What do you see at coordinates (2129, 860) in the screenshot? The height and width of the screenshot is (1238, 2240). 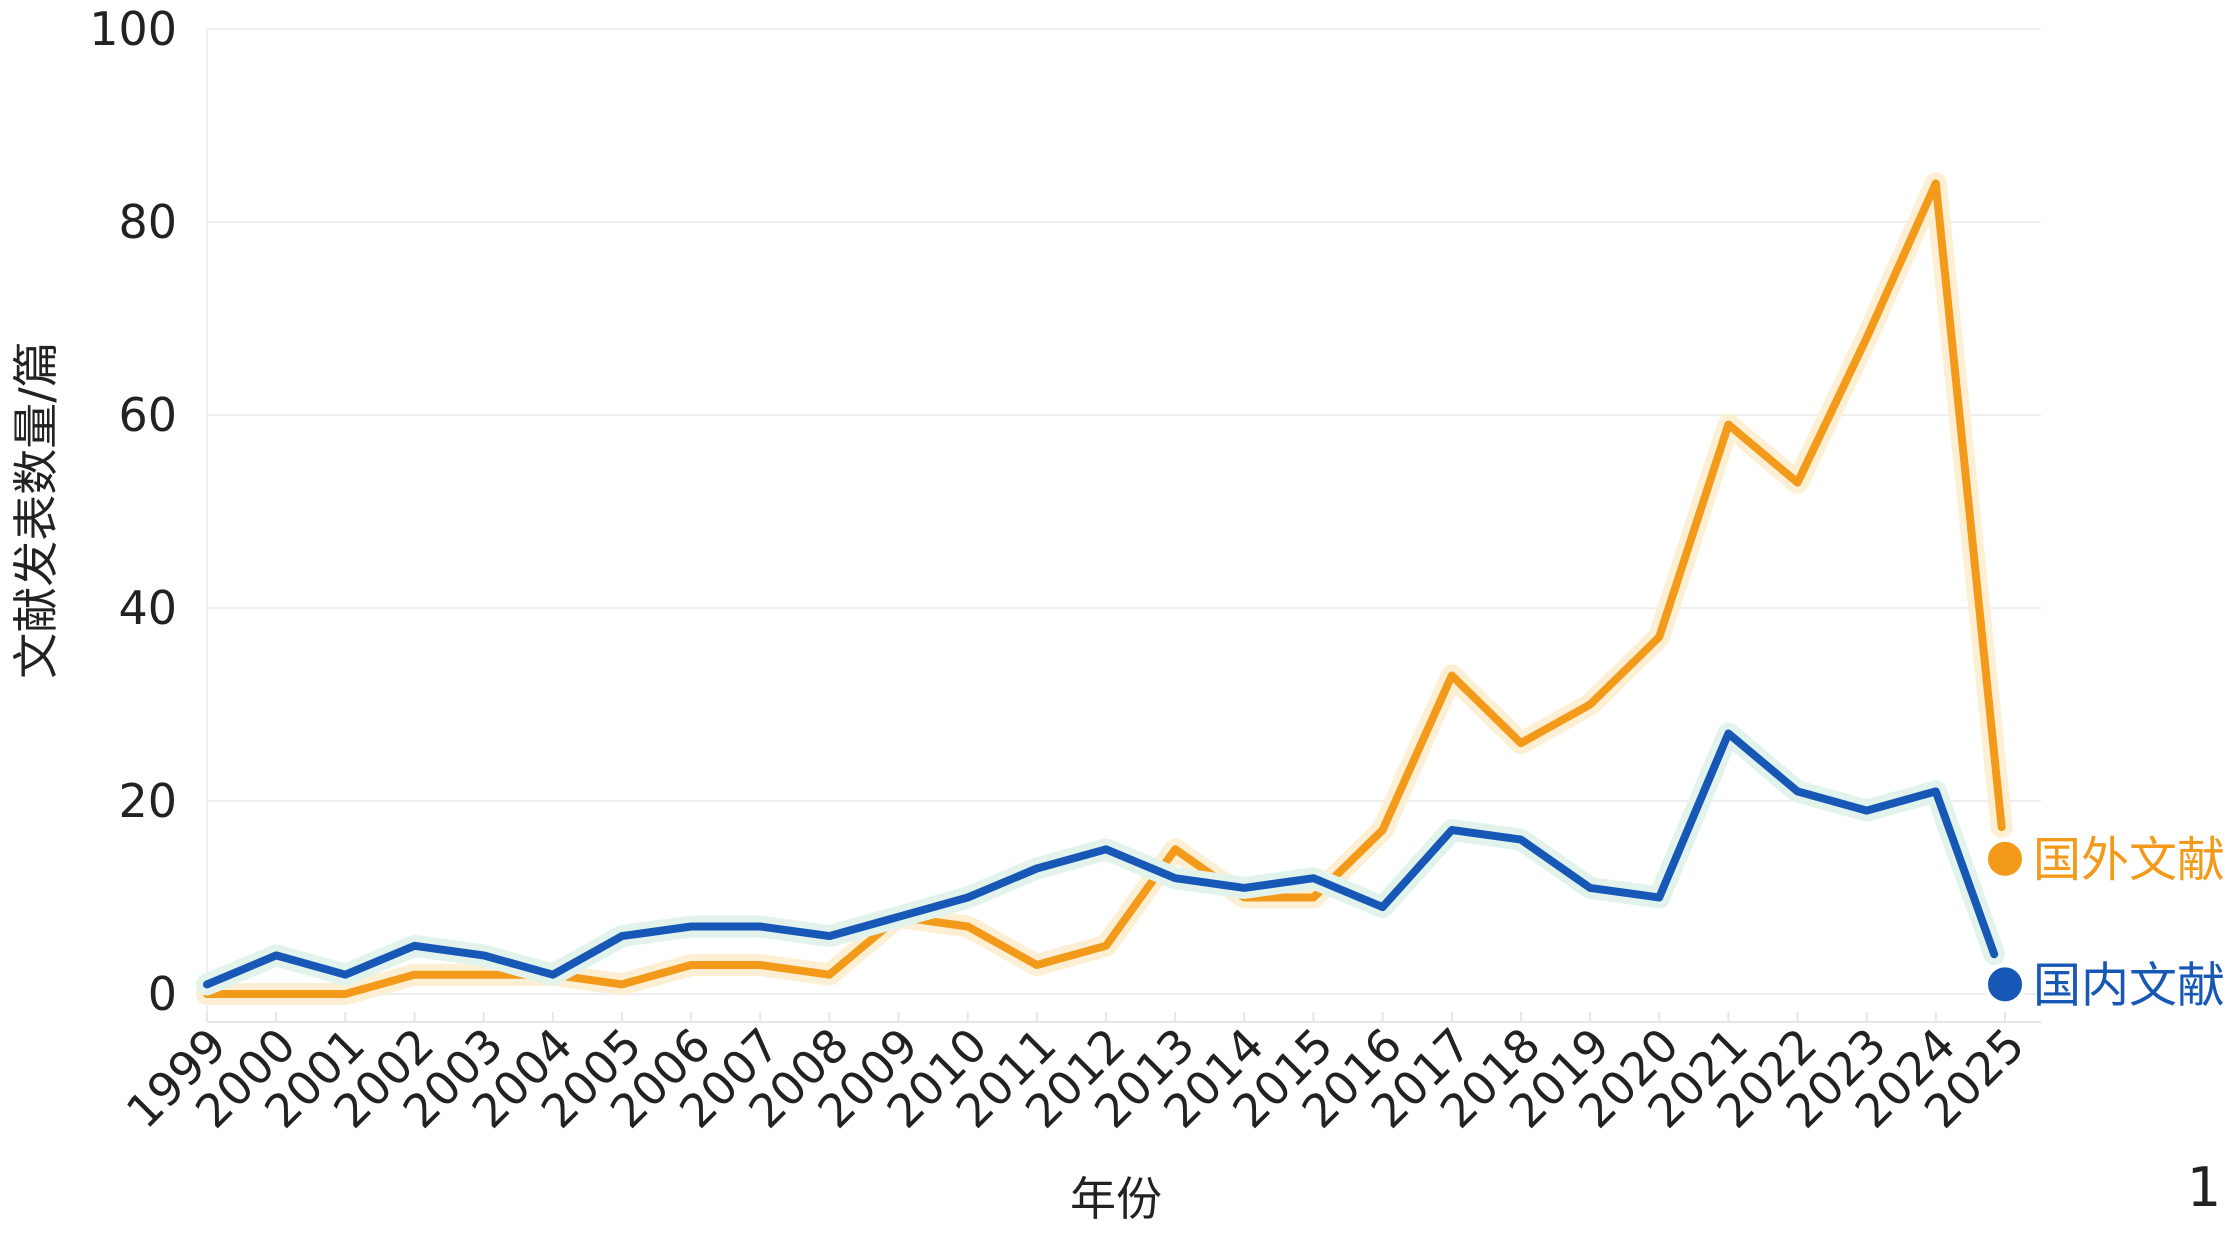 I see `series-label: 国外文献` at bounding box center [2129, 860].